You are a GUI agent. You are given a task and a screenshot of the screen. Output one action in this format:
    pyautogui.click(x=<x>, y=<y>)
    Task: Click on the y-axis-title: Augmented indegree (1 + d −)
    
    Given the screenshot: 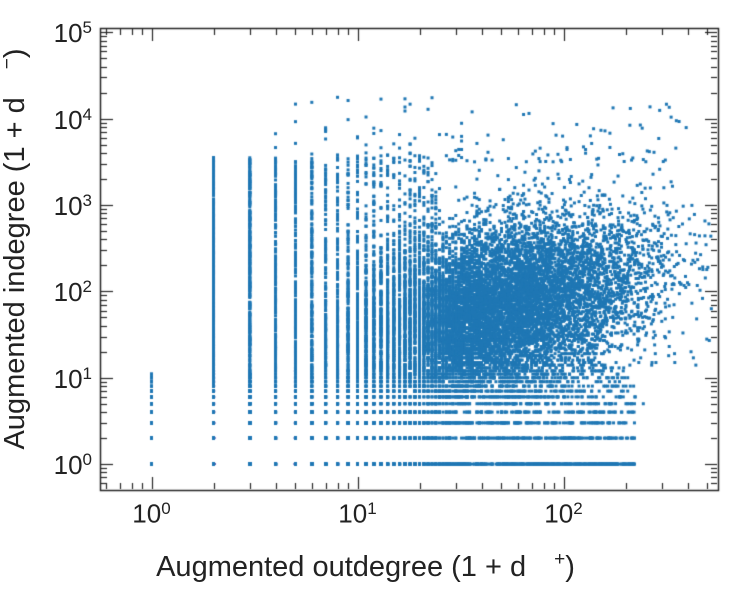 What is the action you would take?
    pyautogui.click(x=18, y=274)
    